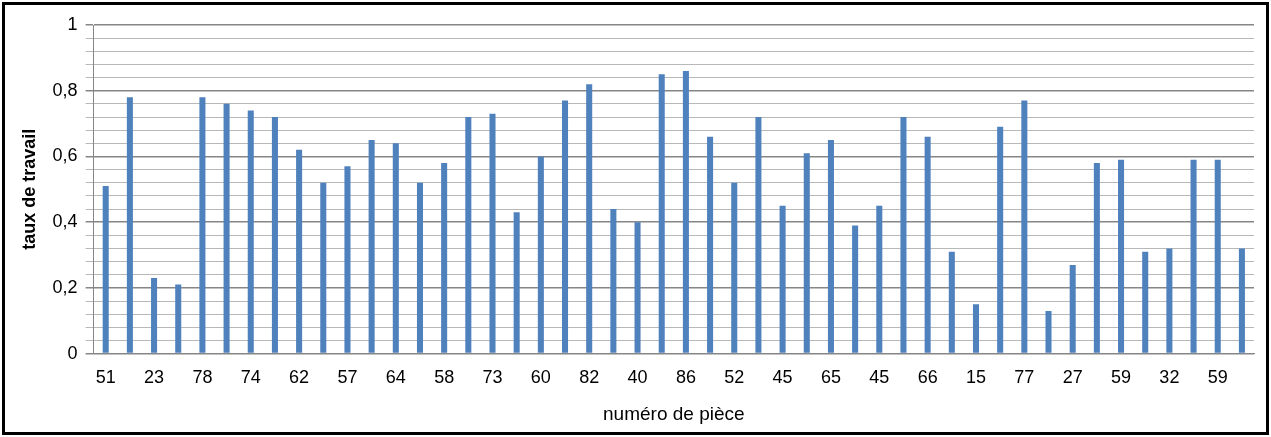 The image size is (1271, 437). I want to click on y-tick-label: 0,8, so click(65, 89).